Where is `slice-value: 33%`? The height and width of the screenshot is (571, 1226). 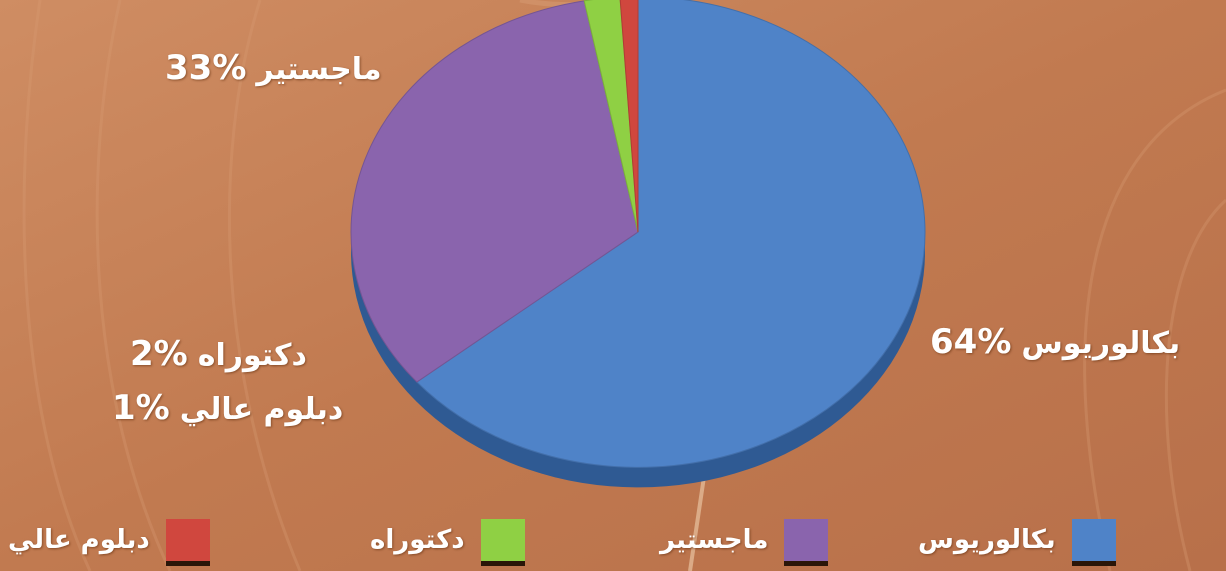
slice-value: 33% is located at coordinates (206, 68).